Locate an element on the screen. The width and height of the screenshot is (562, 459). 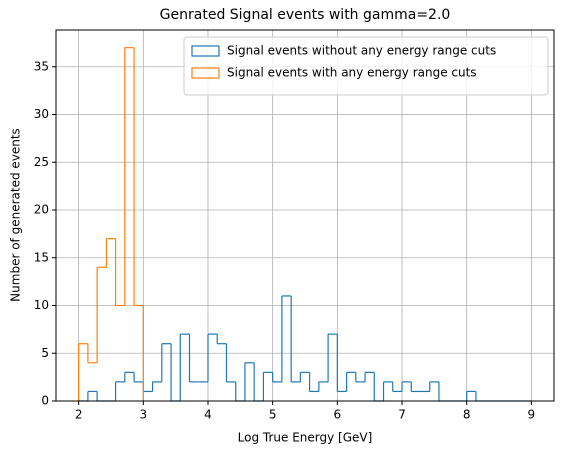
y-tick-label: 0 is located at coordinates (45, 401).